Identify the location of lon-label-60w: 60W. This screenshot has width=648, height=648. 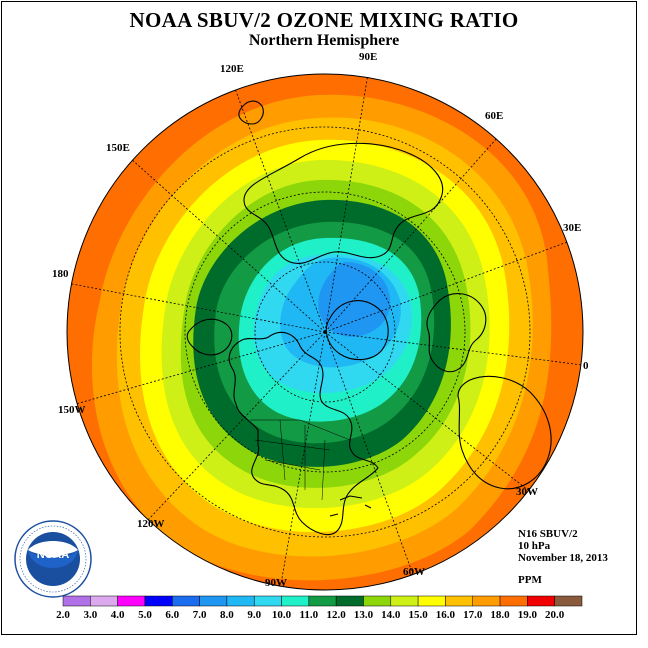
(414, 572).